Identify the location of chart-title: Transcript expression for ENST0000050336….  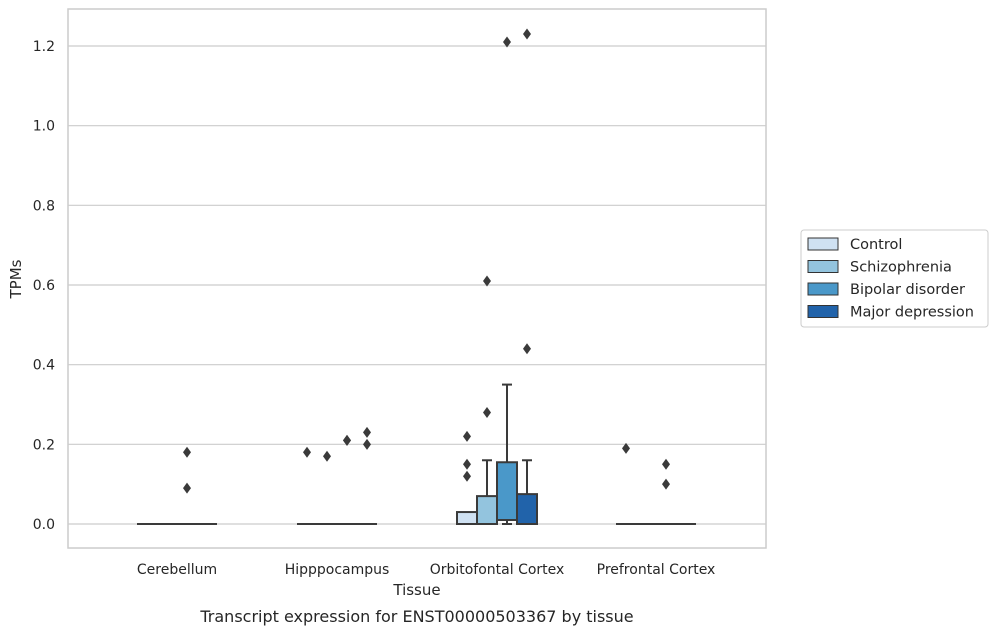
(416, 616).